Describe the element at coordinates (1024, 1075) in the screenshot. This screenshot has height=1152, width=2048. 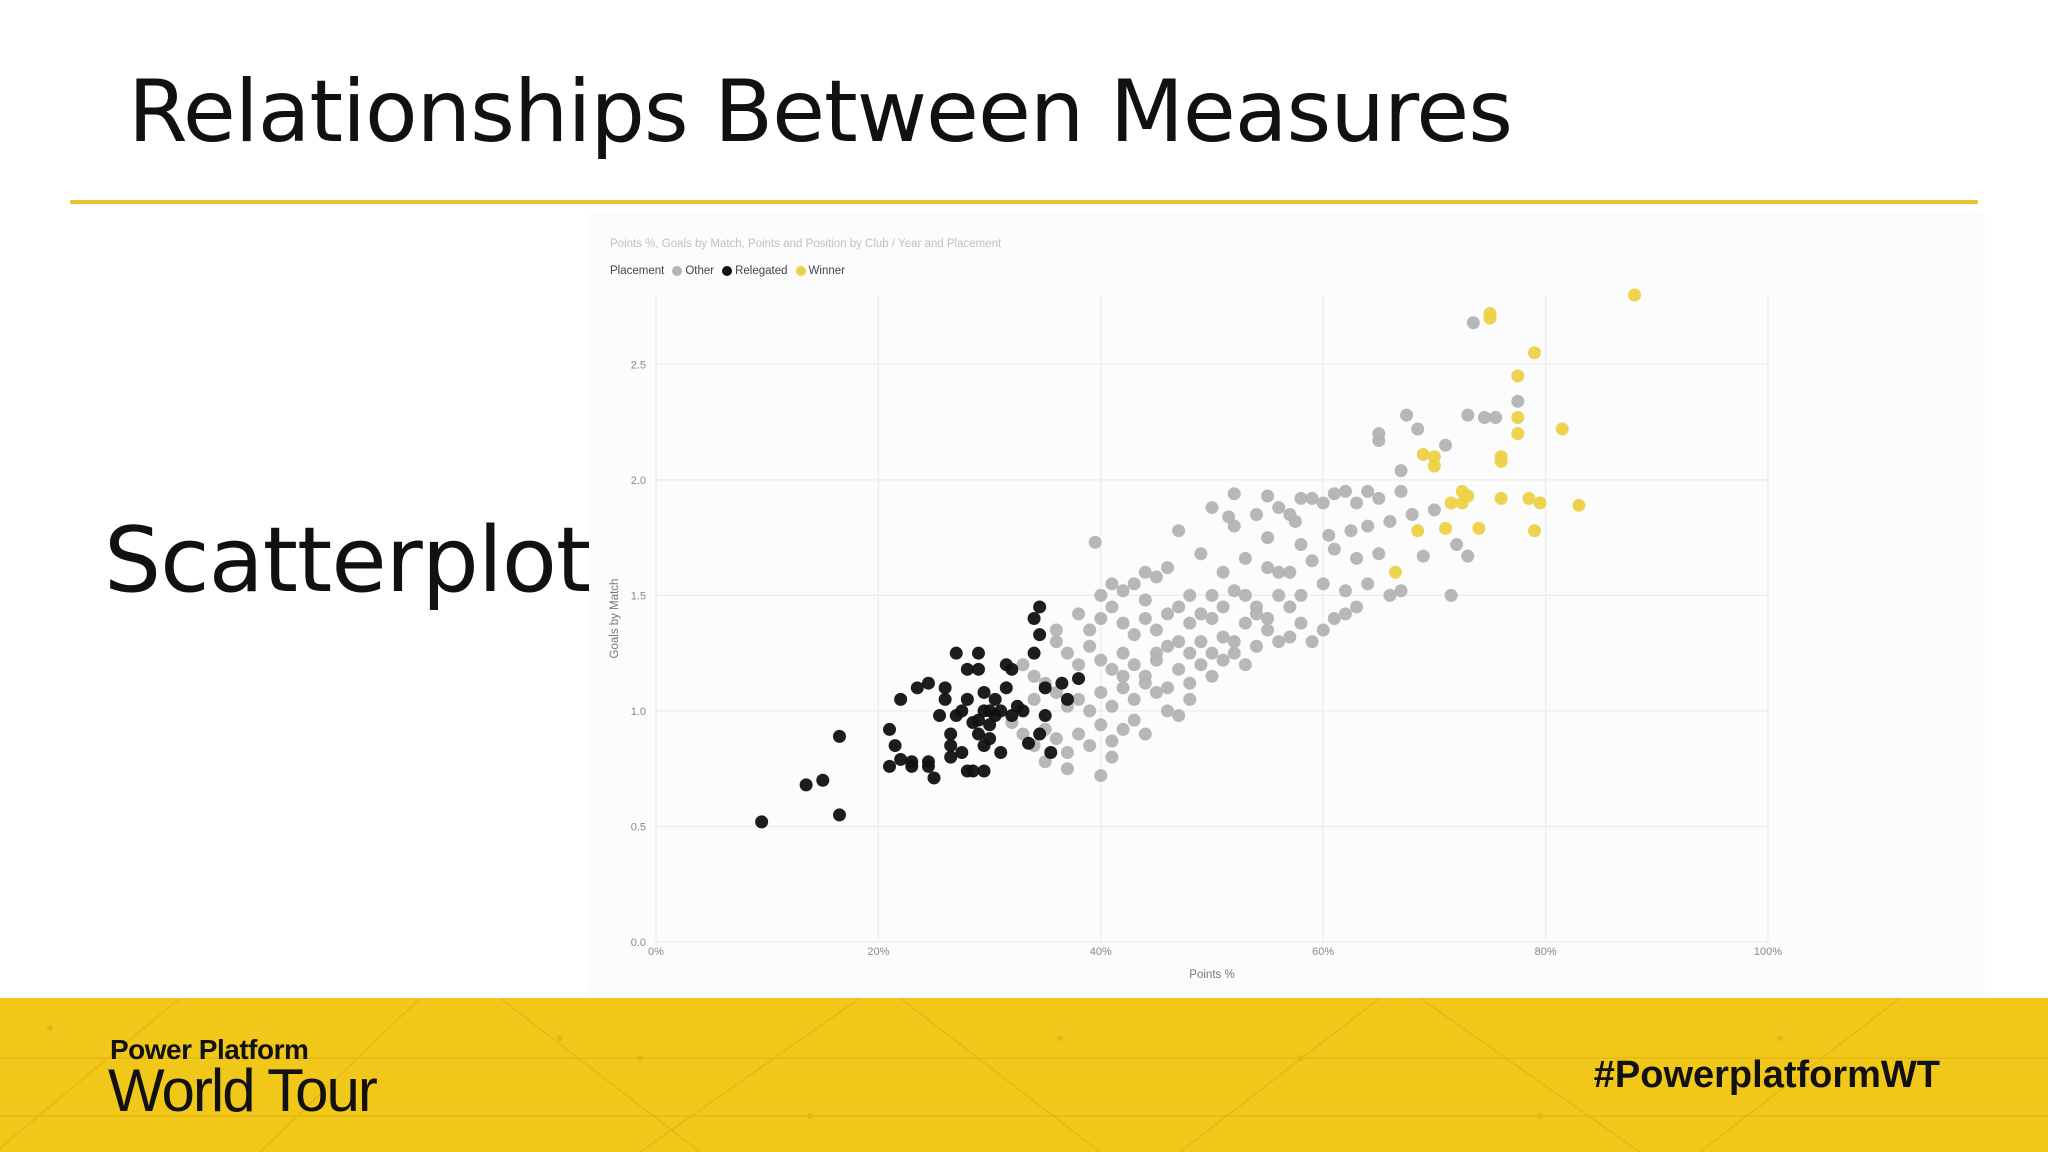
I see `footer-pattern` at that location.